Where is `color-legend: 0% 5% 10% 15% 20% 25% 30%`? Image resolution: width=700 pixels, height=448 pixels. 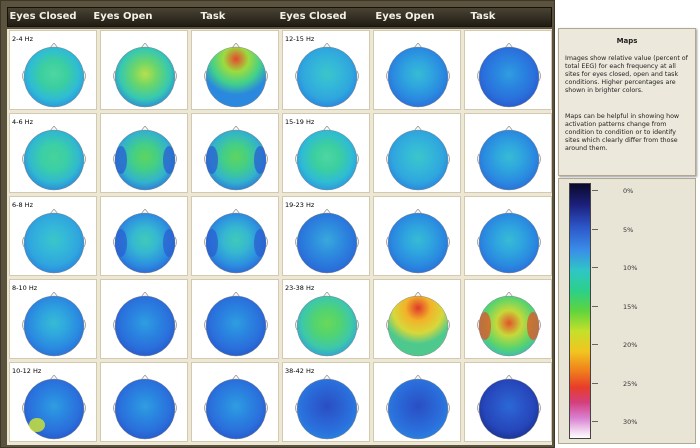
color-legend: 0% 5% 10% 15% 20% 25% 30% is located at coordinates (627, 311).